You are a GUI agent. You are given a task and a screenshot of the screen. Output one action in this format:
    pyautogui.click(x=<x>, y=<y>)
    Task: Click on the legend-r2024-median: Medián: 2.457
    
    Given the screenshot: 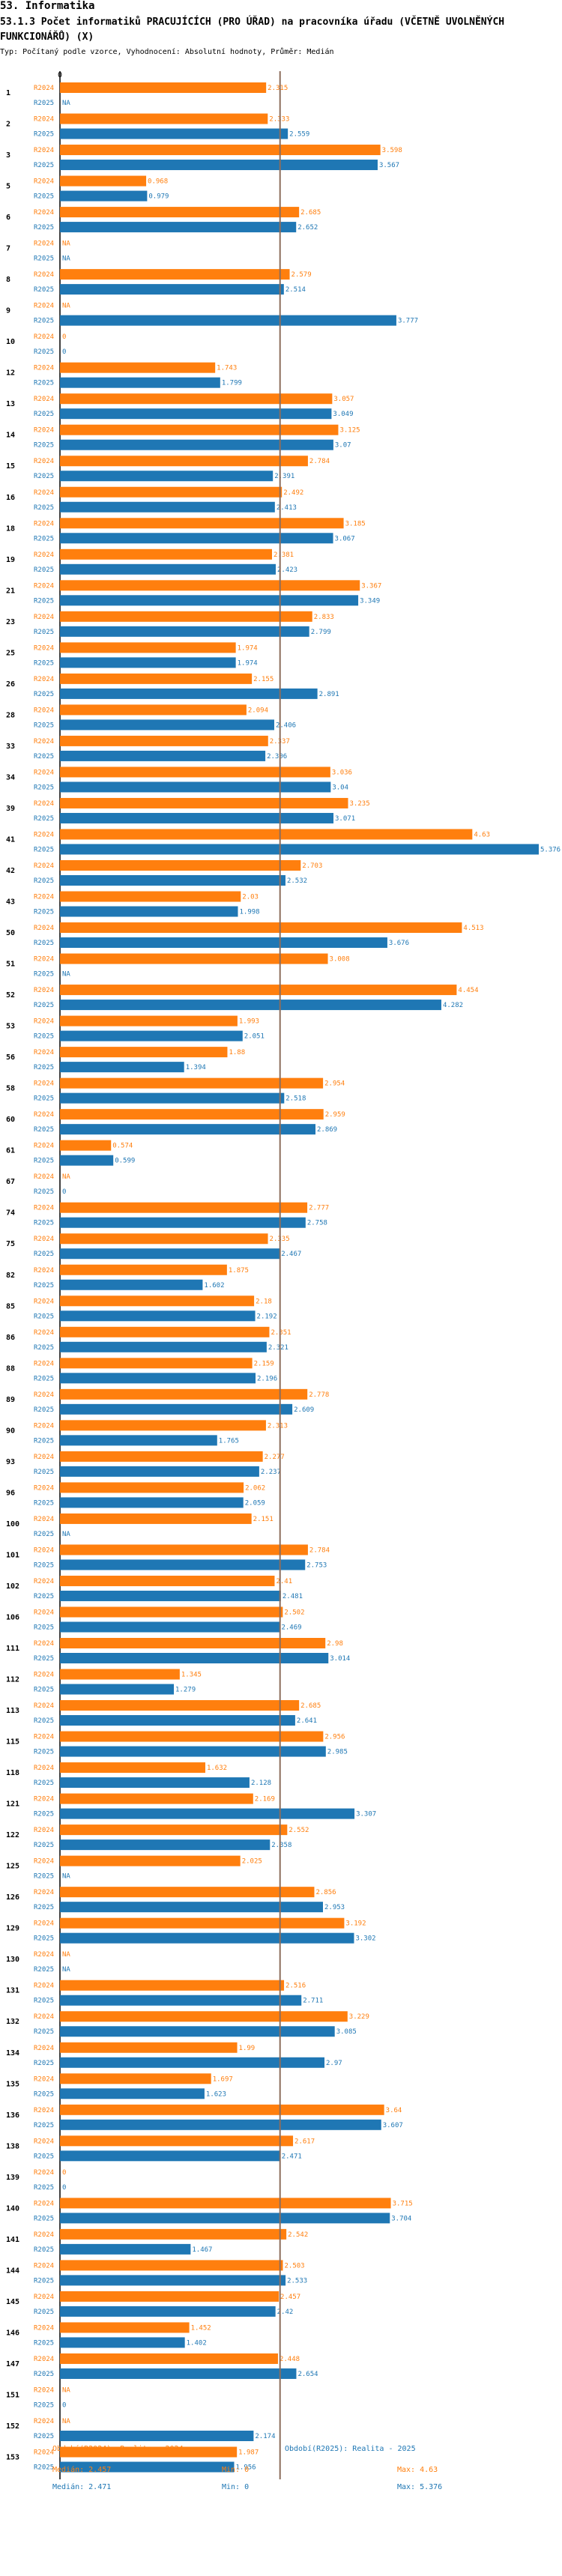 What is the action you would take?
    pyautogui.click(x=82, y=2470)
    